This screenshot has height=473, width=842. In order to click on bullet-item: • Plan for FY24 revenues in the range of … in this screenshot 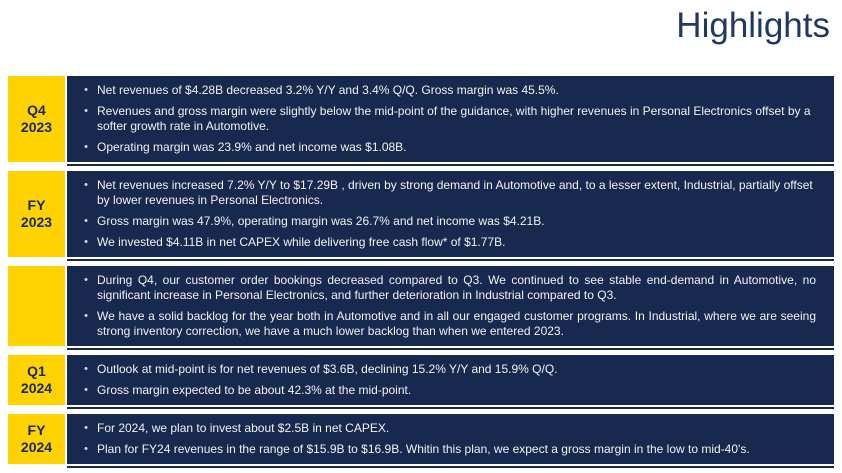, I will do `click(448, 449)`.